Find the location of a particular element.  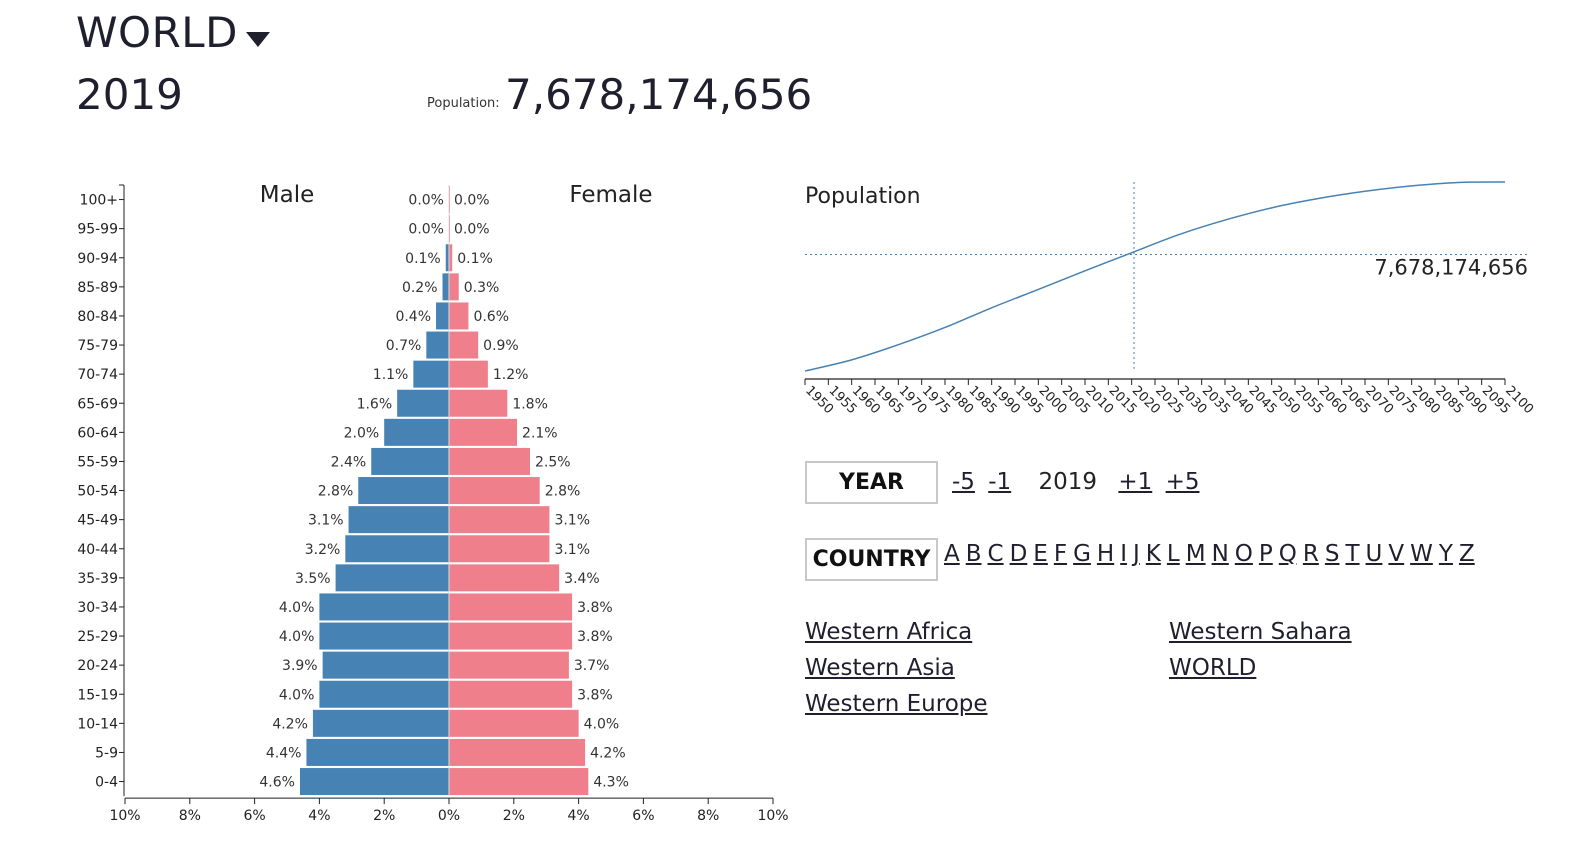

letter-link-n: N is located at coordinates (1220, 554).